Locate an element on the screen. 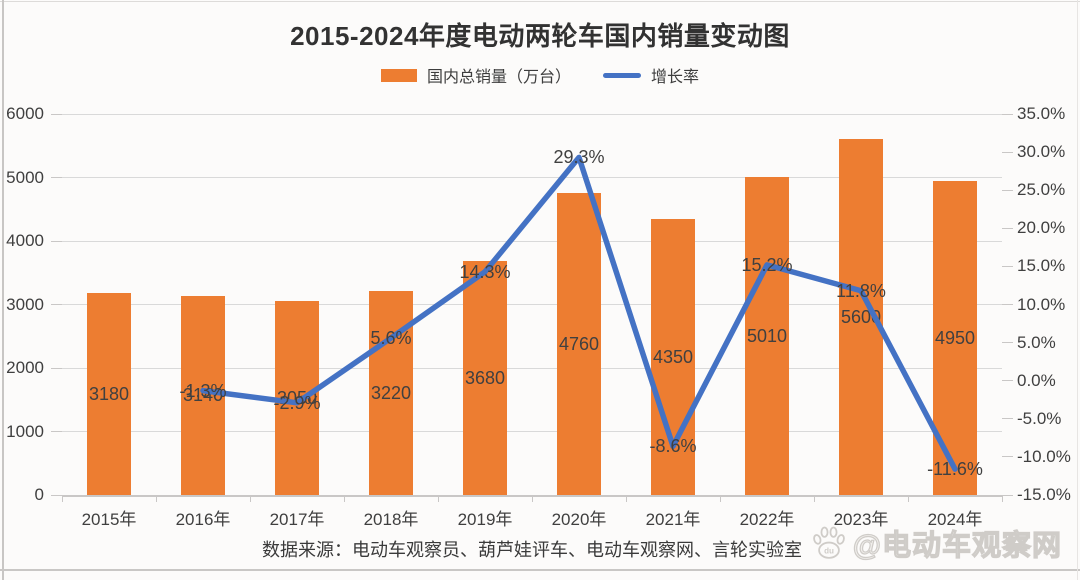 This screenshot has height=580, width=1080. chart-title: 2015-2024年度电动两轮车国内销量变动图 is located at coordinates (540, 36).